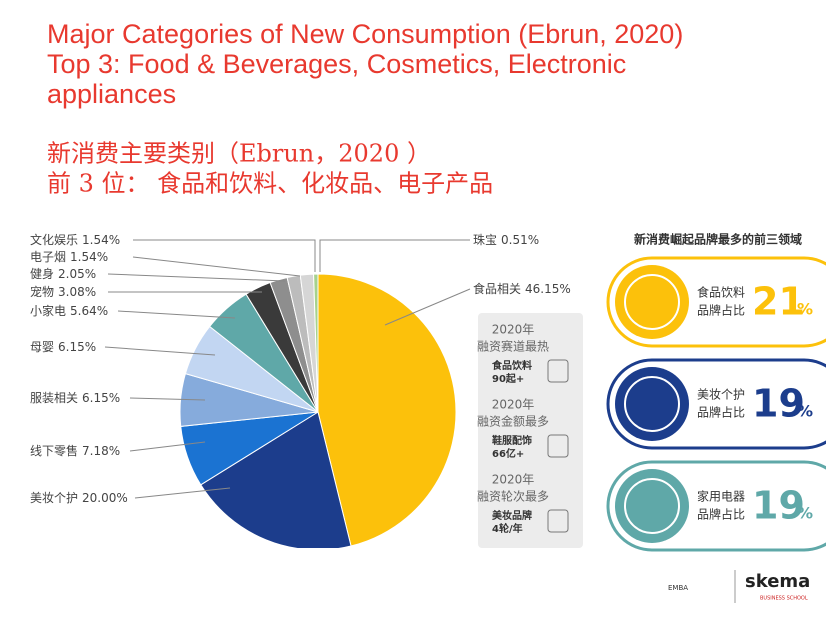 The width and height of the screenshot is (826, 623). I want to click on value-label: 0.51%, so click(520, 240).